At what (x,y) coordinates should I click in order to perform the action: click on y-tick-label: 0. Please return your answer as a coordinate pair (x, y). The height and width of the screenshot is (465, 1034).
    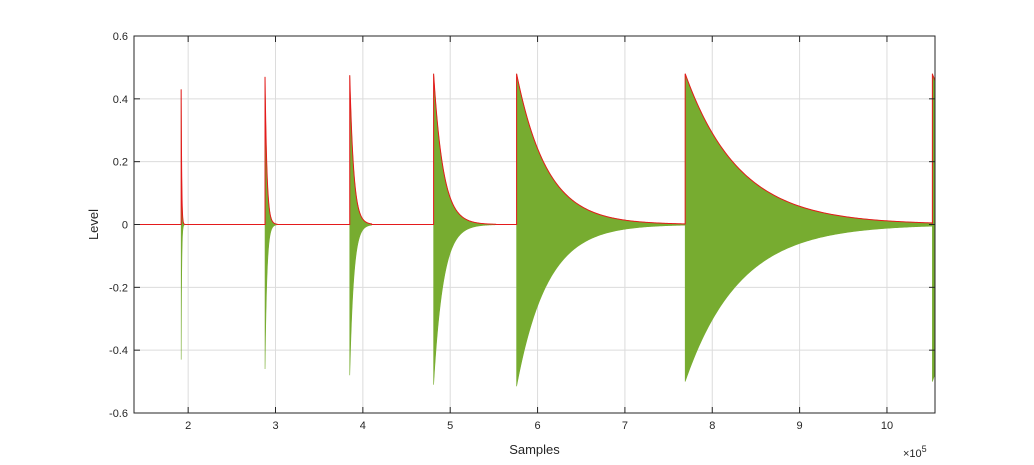
    Looking at the image, I should click on (125, 226).